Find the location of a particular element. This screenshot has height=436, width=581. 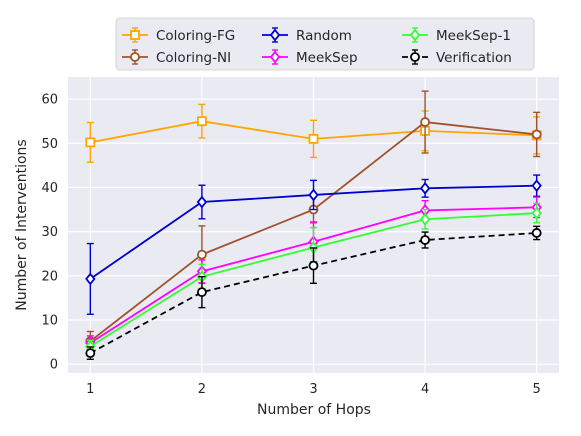

y-tick-label: 40 is located at coordinates (49, 188).